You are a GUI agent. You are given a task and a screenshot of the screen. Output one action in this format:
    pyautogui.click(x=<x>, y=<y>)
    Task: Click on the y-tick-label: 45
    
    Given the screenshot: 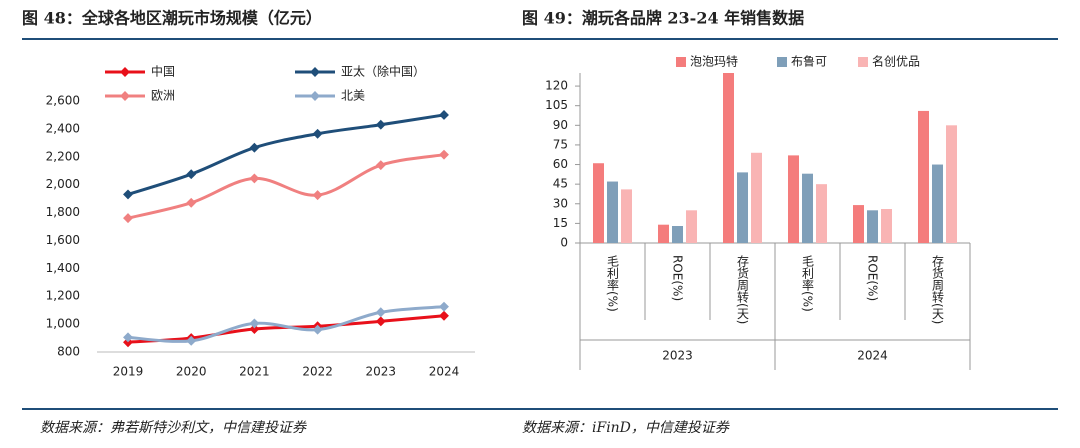 What is the action you would take?
    pyautogui.click(x=560, y=184)
    